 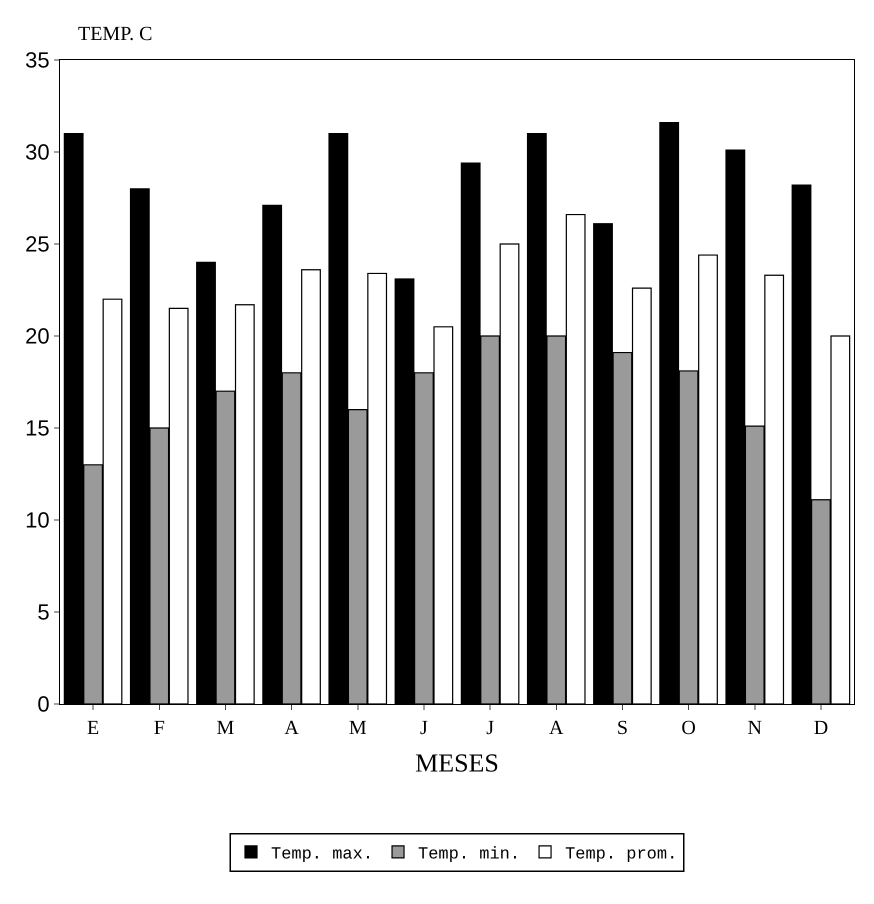 I want to click on y-tick-label: 5, so click(x=43, y=612).